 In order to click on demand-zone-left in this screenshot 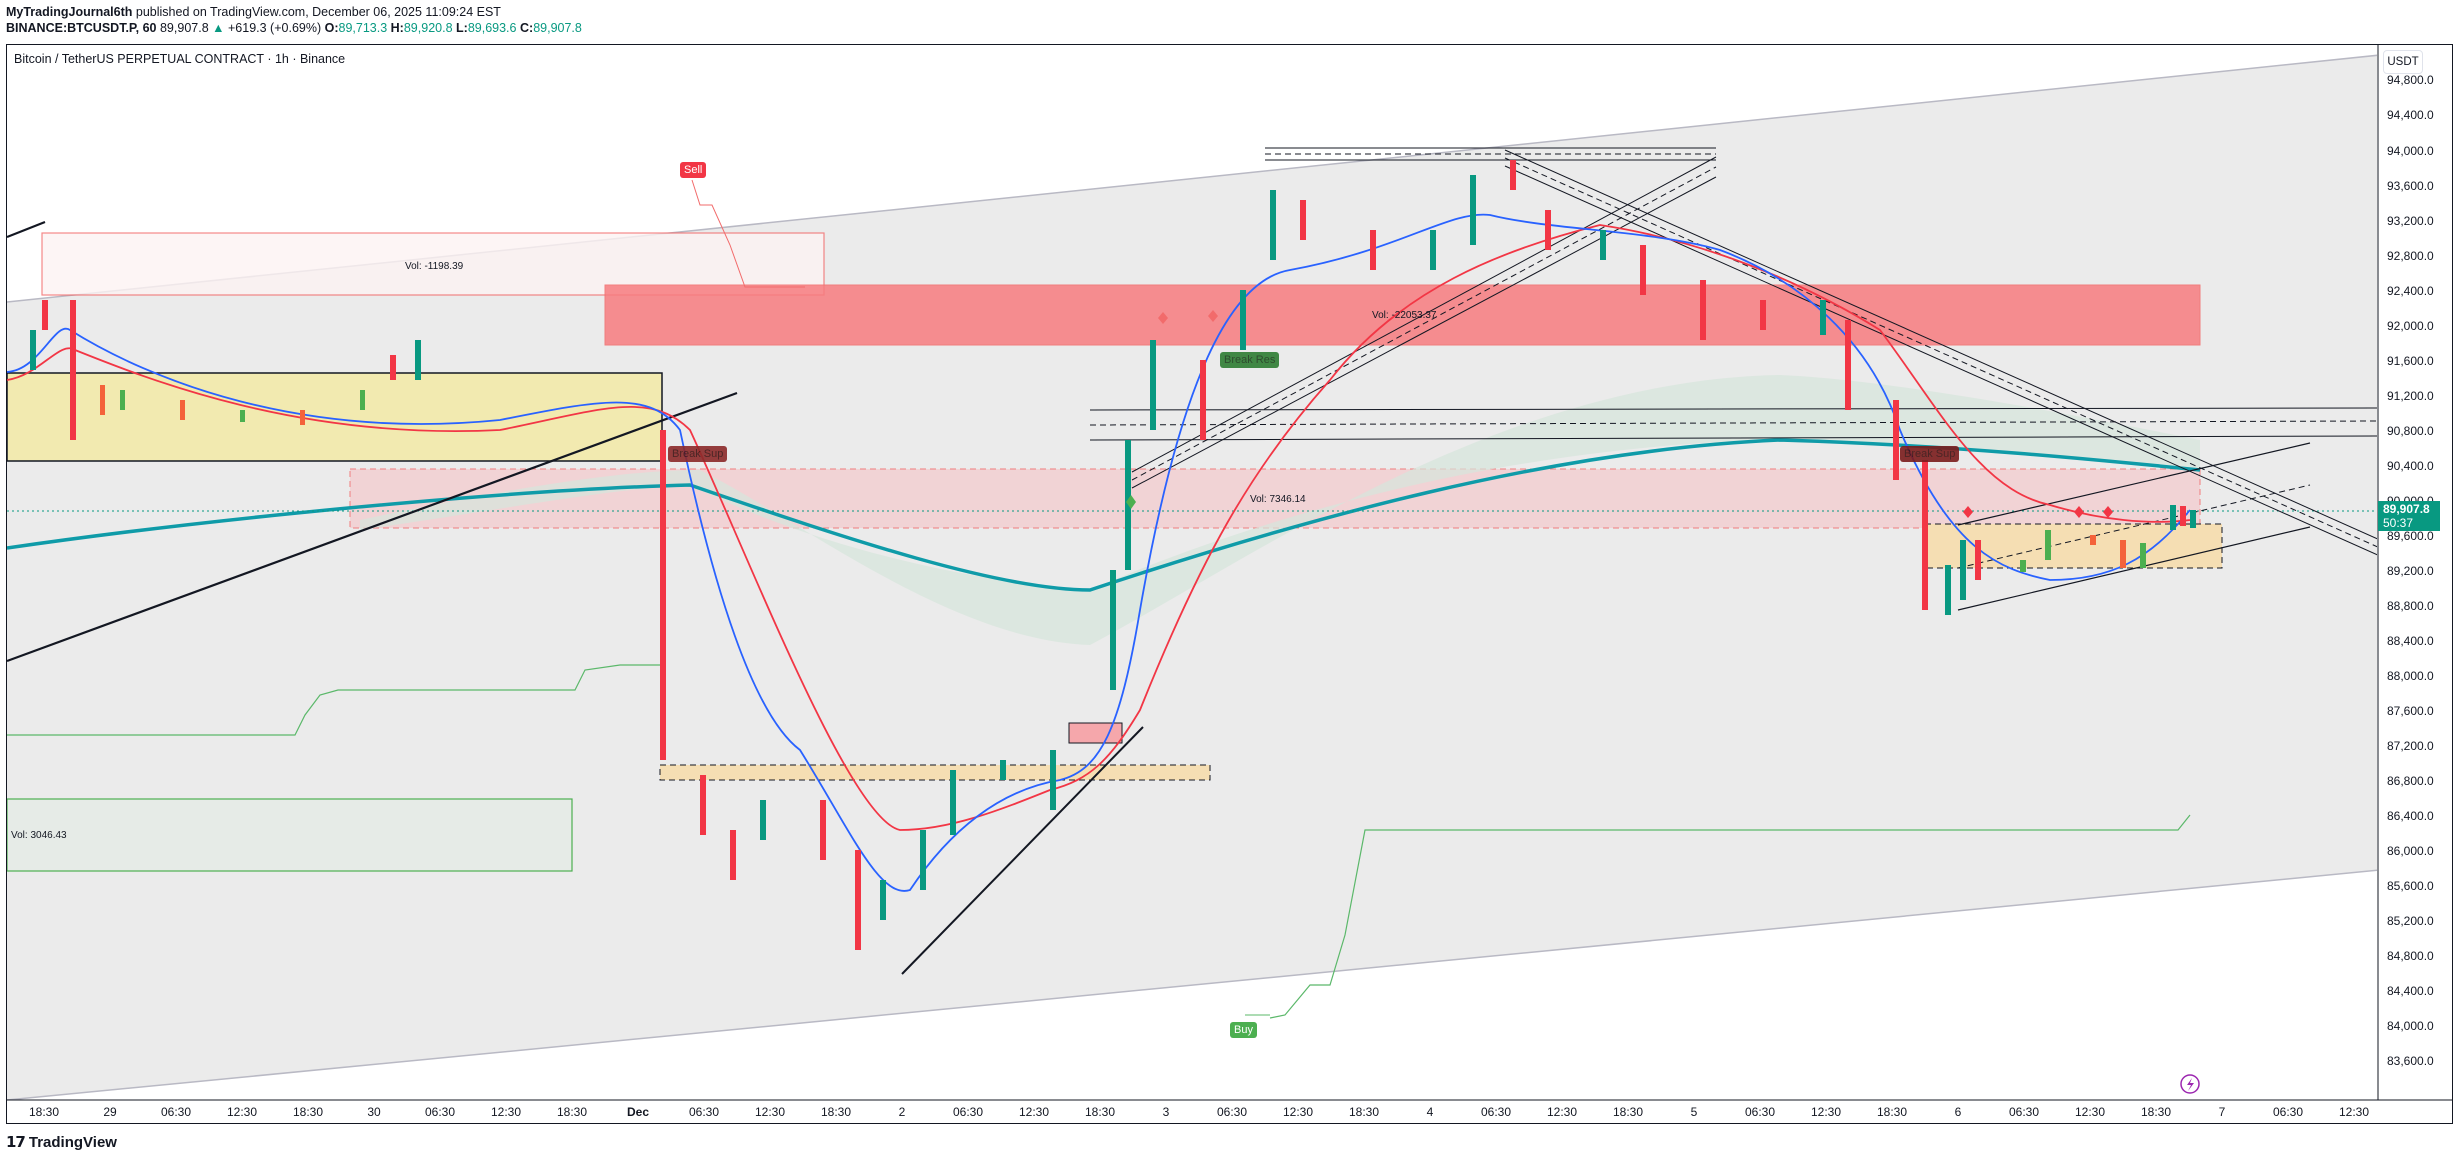, I will do `click(935, 772)`.